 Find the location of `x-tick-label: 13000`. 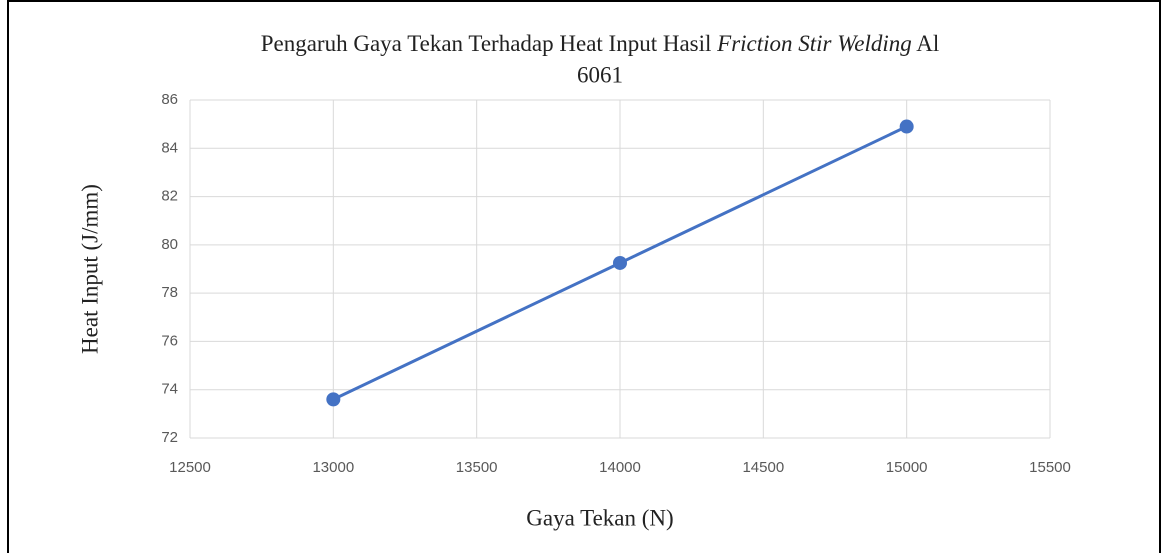

x-tick-label: 13000 is located at coordinates (333, 467).